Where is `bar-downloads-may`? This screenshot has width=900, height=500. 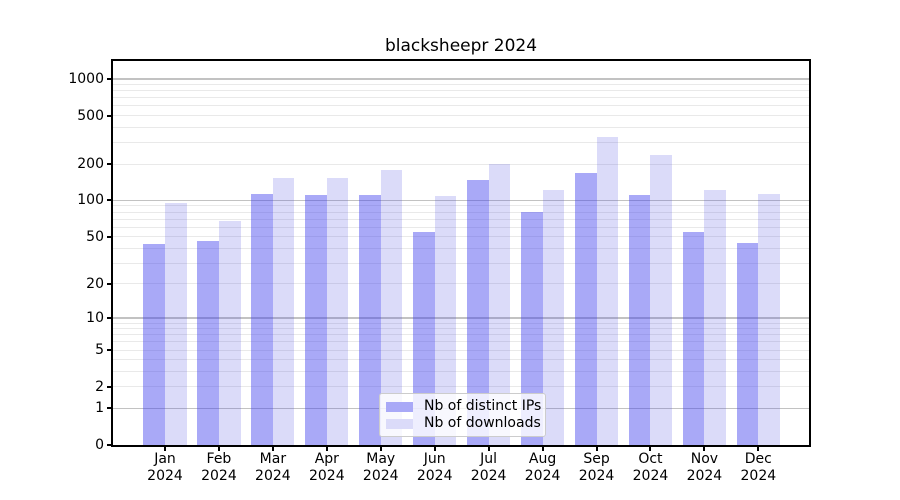
bar-downloads-may is located at coordinates (391, 307).